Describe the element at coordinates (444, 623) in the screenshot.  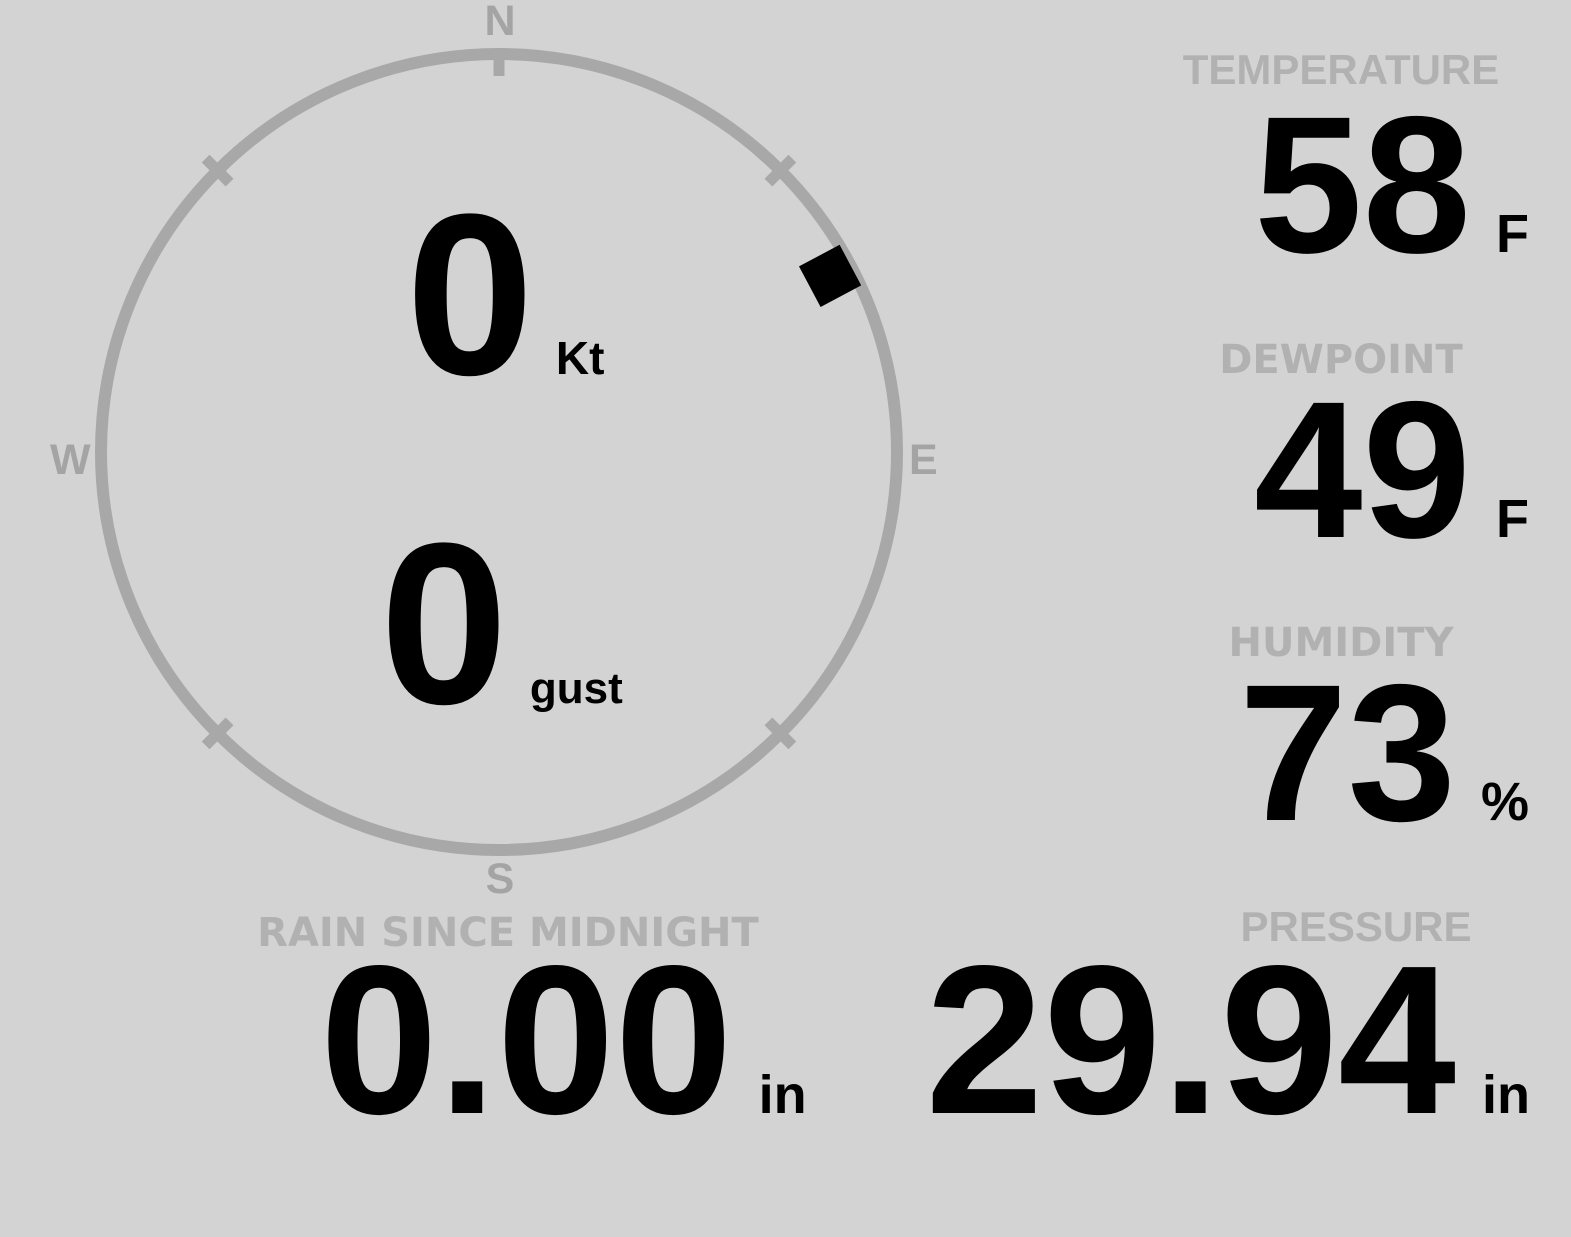
I see `wind-gust-value: 0` at that location.